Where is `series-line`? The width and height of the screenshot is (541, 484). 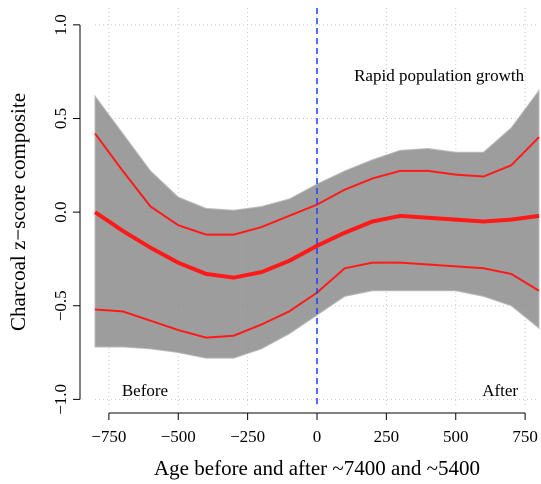 series-line is located at coordinates (316, 245).